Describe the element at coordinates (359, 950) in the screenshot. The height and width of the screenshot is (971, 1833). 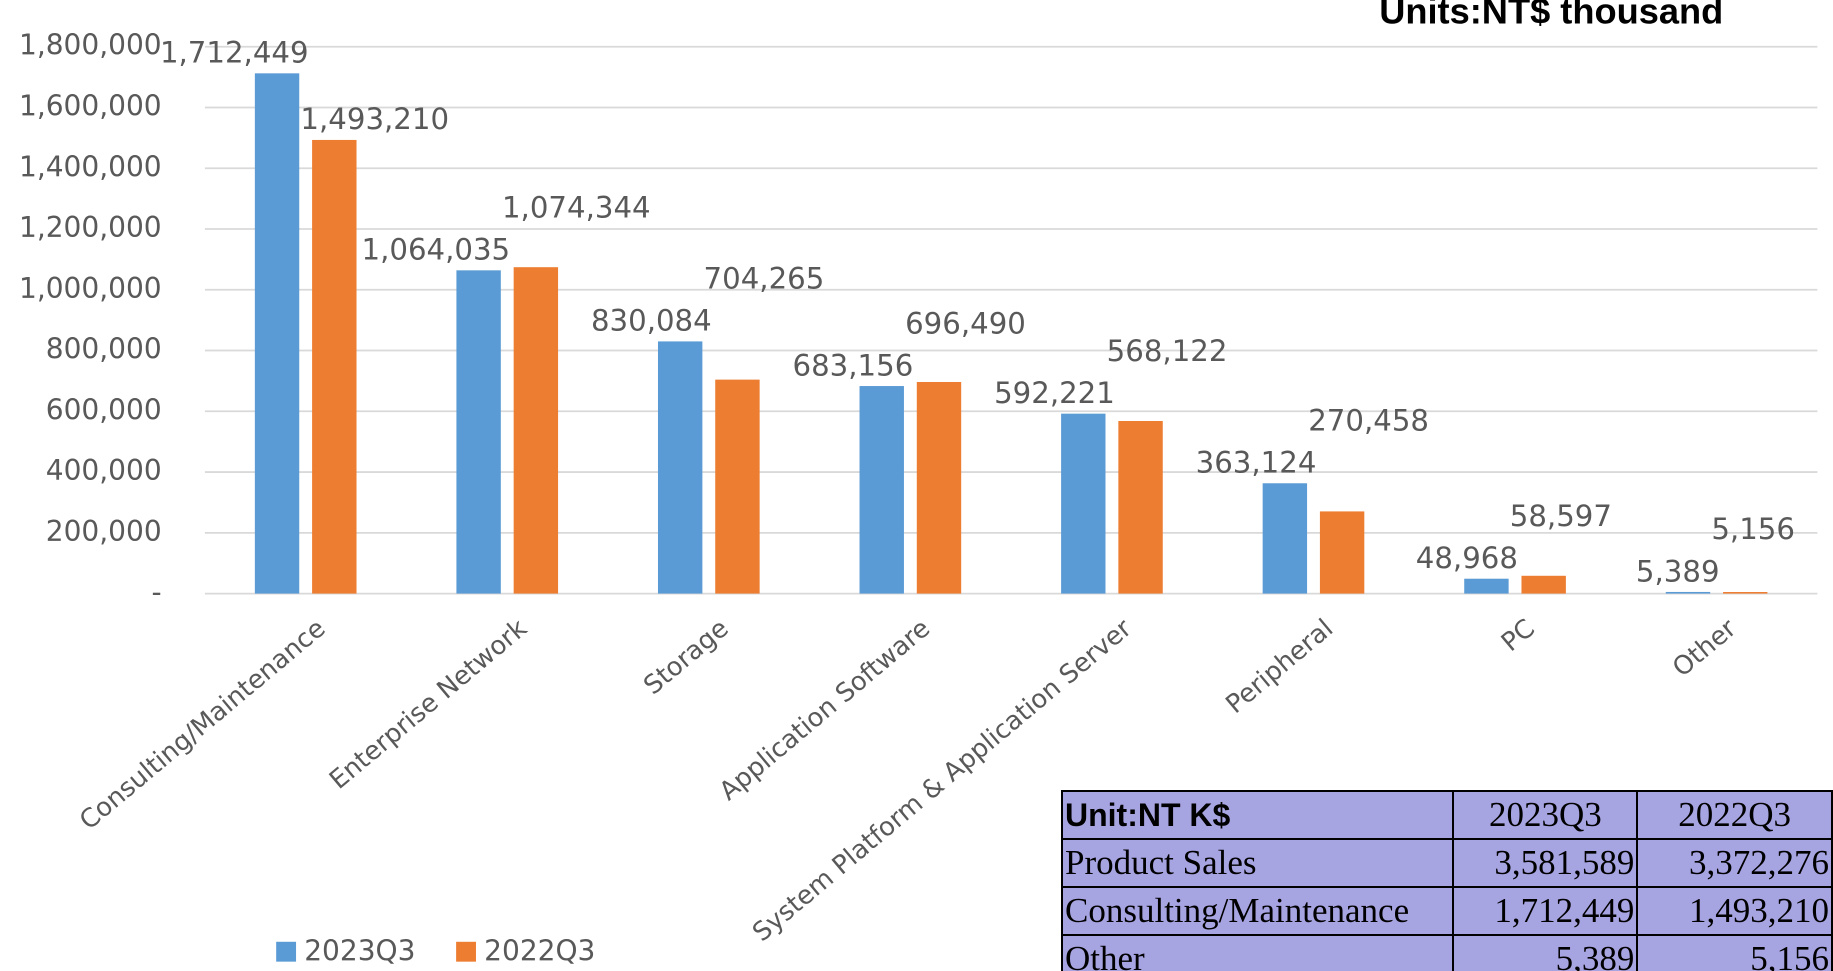
I see `legend-label: 2023Q3` at that location.